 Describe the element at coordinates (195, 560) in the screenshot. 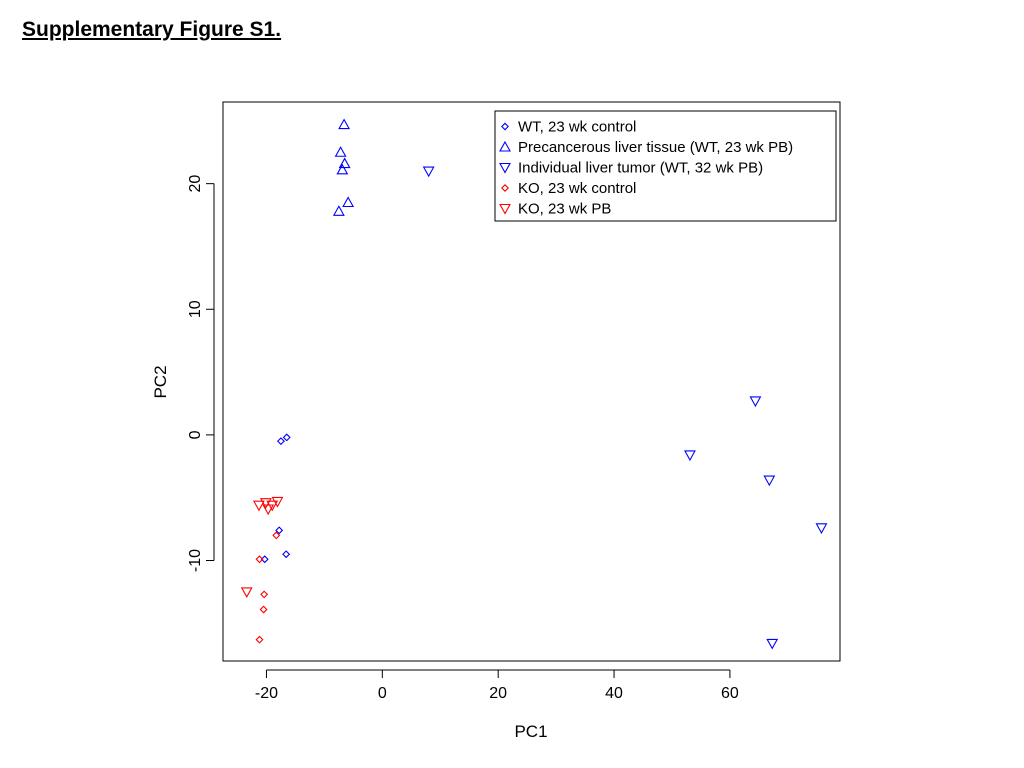

I see `y-tick-label: -10` at that location.